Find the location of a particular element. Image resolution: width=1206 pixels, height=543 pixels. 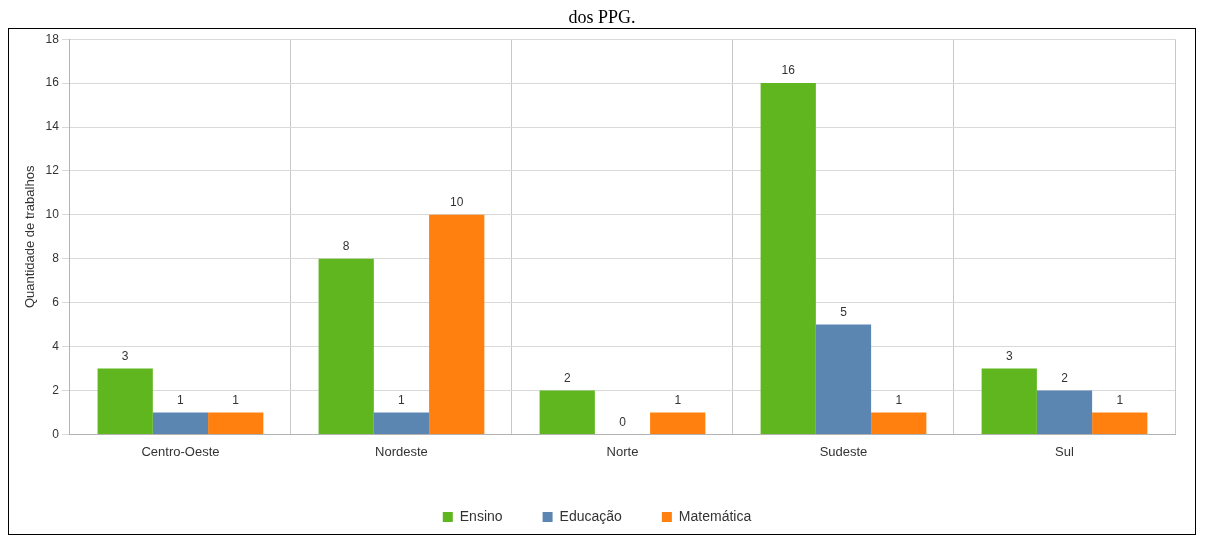

x-tick-label: Norte is located at coordinates (622, 451).